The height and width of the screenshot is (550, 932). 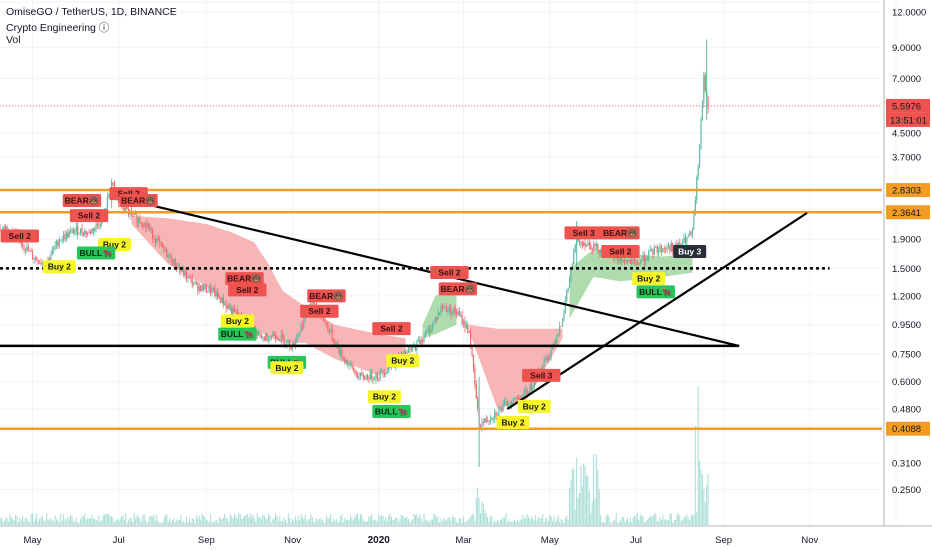 What do you see at coordinates (906, 409) in the screenshot?
I see `y-tick-label: 0.4800` at bounding box center [906, 409].